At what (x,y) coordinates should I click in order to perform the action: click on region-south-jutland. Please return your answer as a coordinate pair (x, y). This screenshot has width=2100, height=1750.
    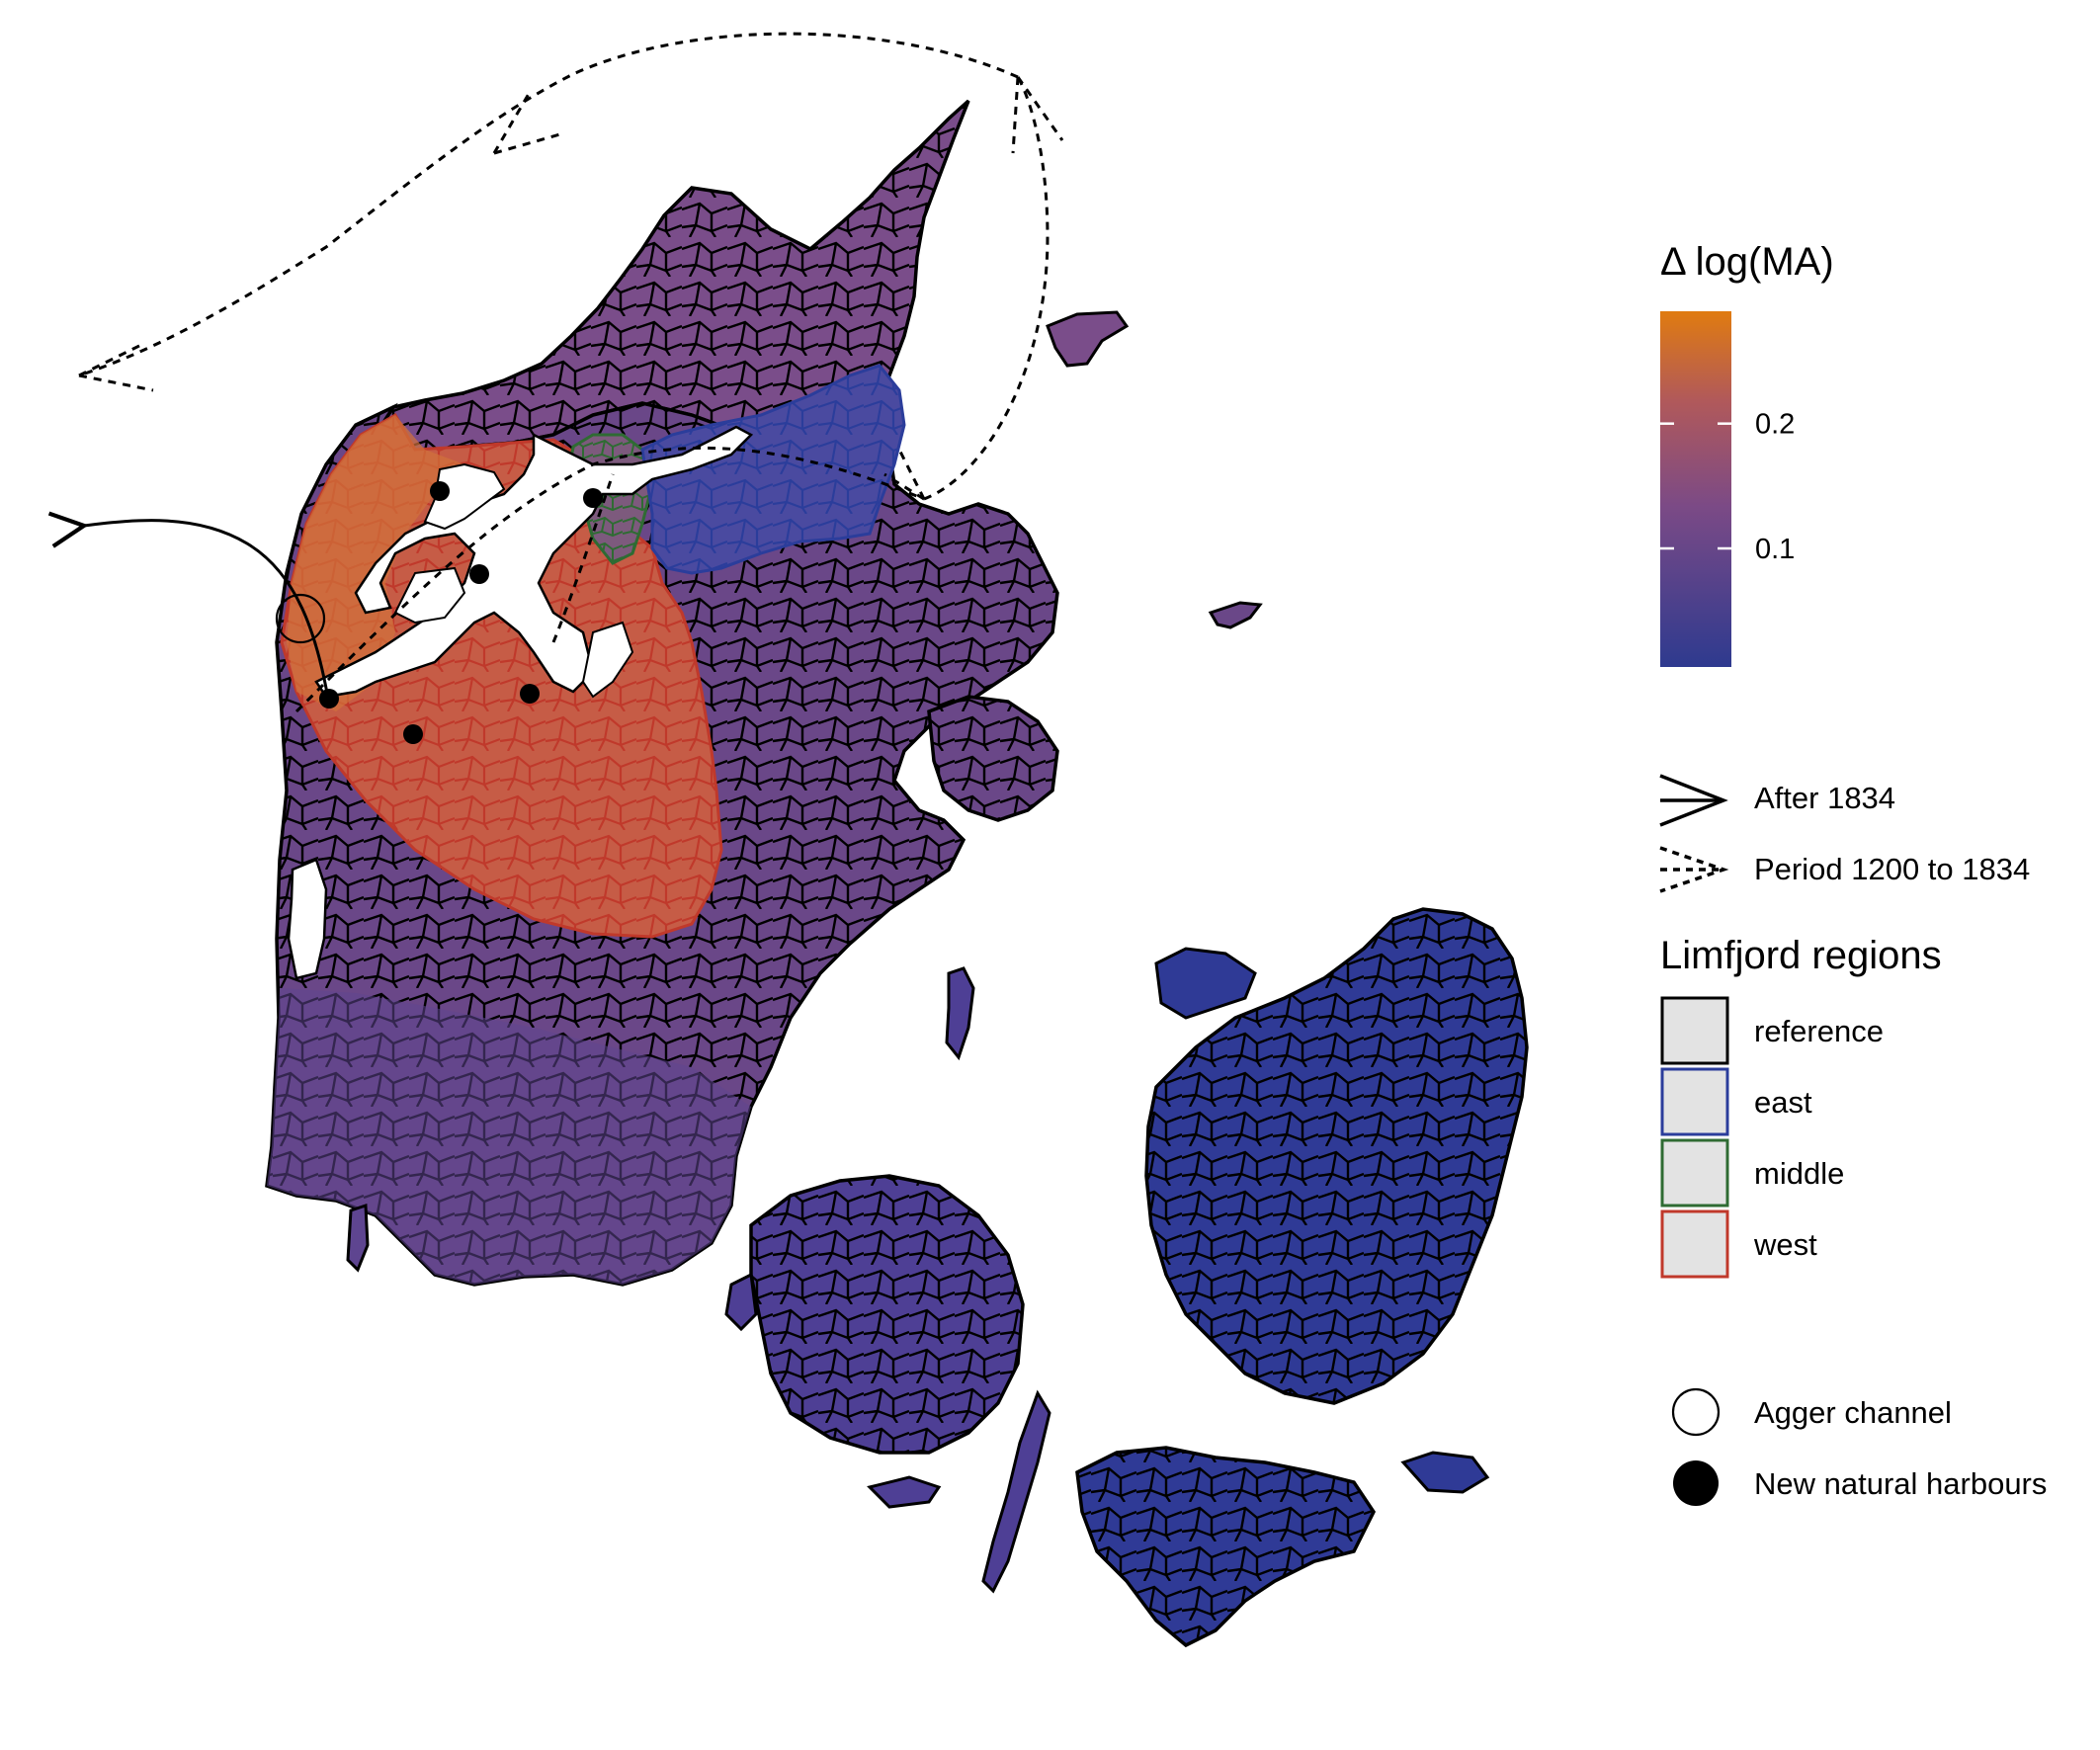
    Looking at the image, I should click on (509, 1136).